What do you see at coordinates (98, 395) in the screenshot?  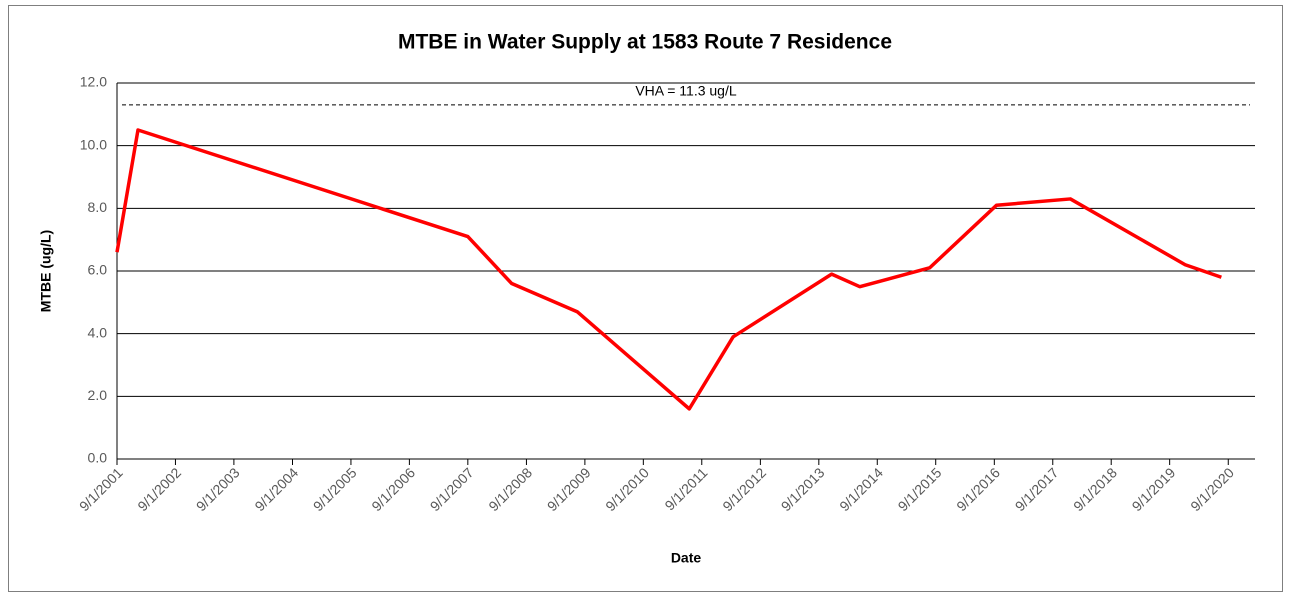 I see `y-tick-label: 2.0` at bounding box center [98, 395].